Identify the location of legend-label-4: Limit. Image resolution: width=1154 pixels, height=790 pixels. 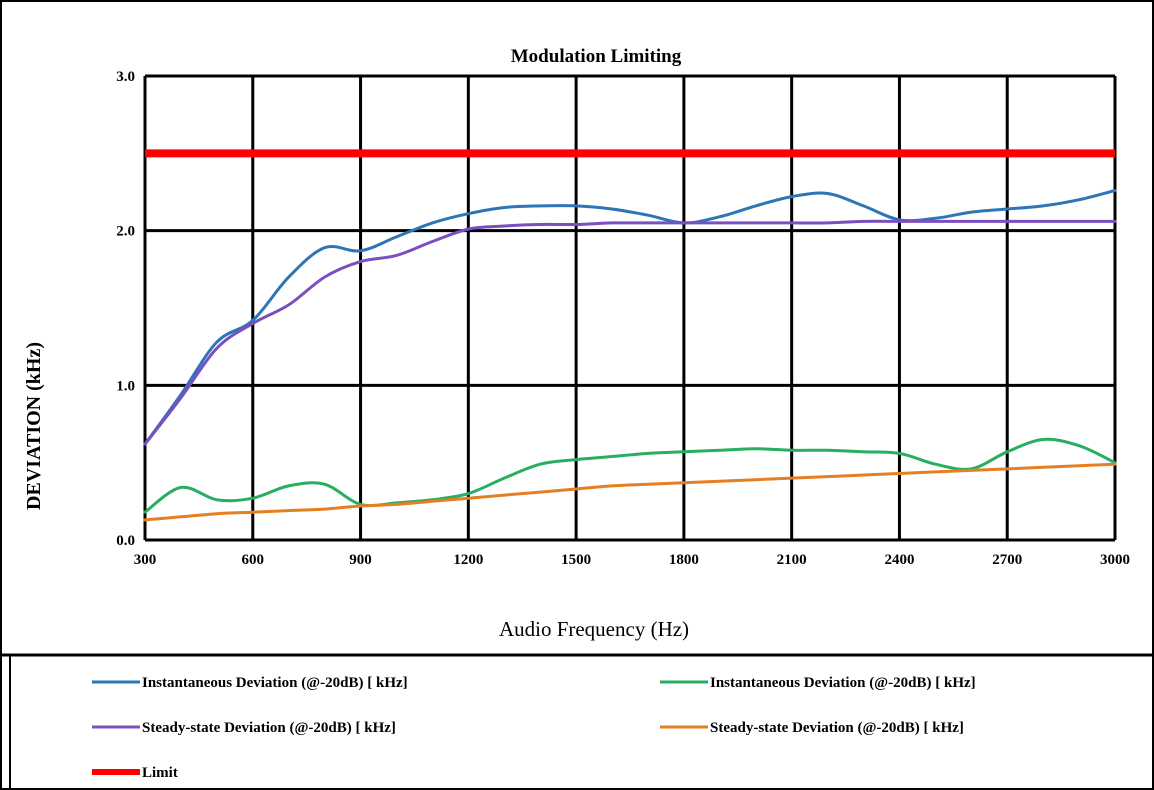
(160, 773).